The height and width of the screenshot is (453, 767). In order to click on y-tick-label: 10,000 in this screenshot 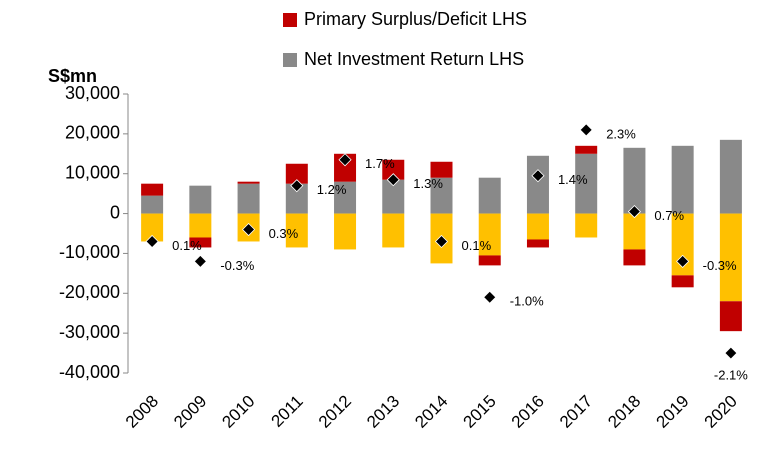, I will do `click(92, 172)`.